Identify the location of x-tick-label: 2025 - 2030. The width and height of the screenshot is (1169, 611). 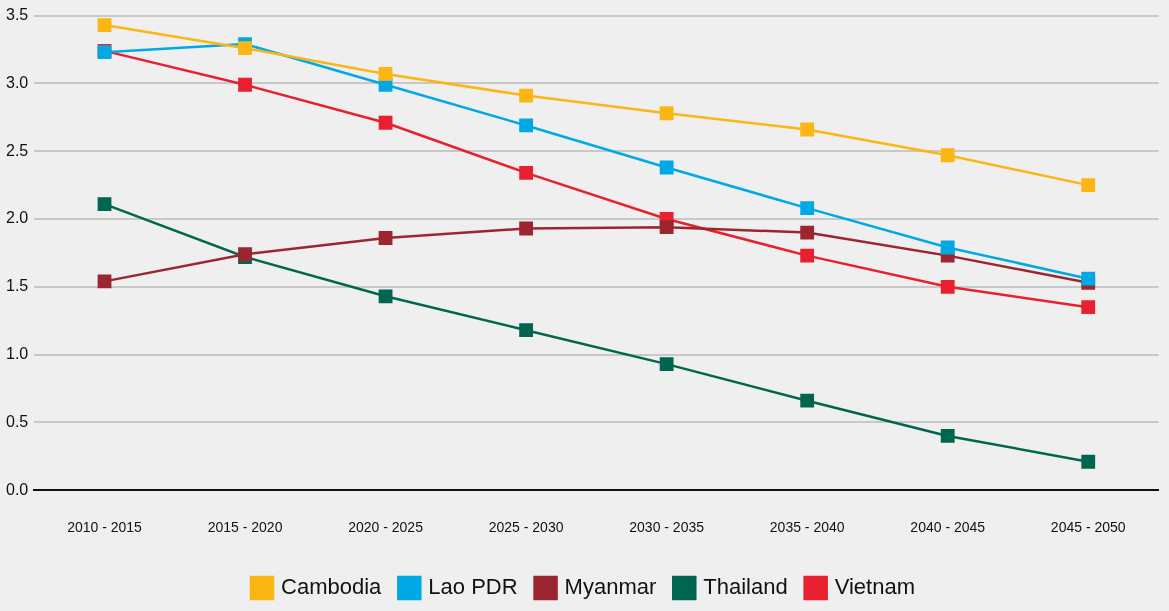
(526, 527).